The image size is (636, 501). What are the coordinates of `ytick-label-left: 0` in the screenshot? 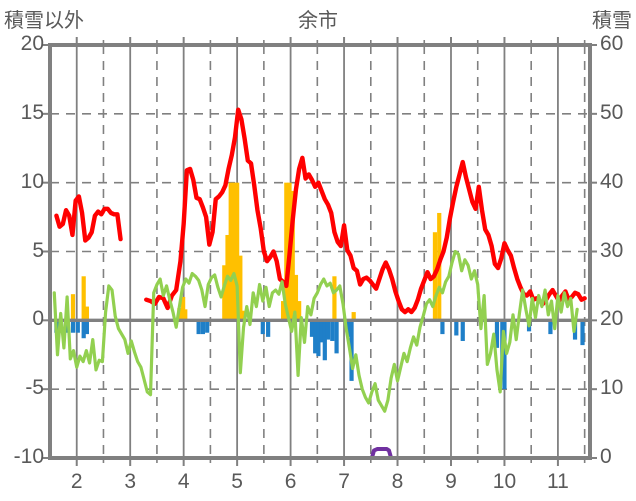 It's located at (38, 319).